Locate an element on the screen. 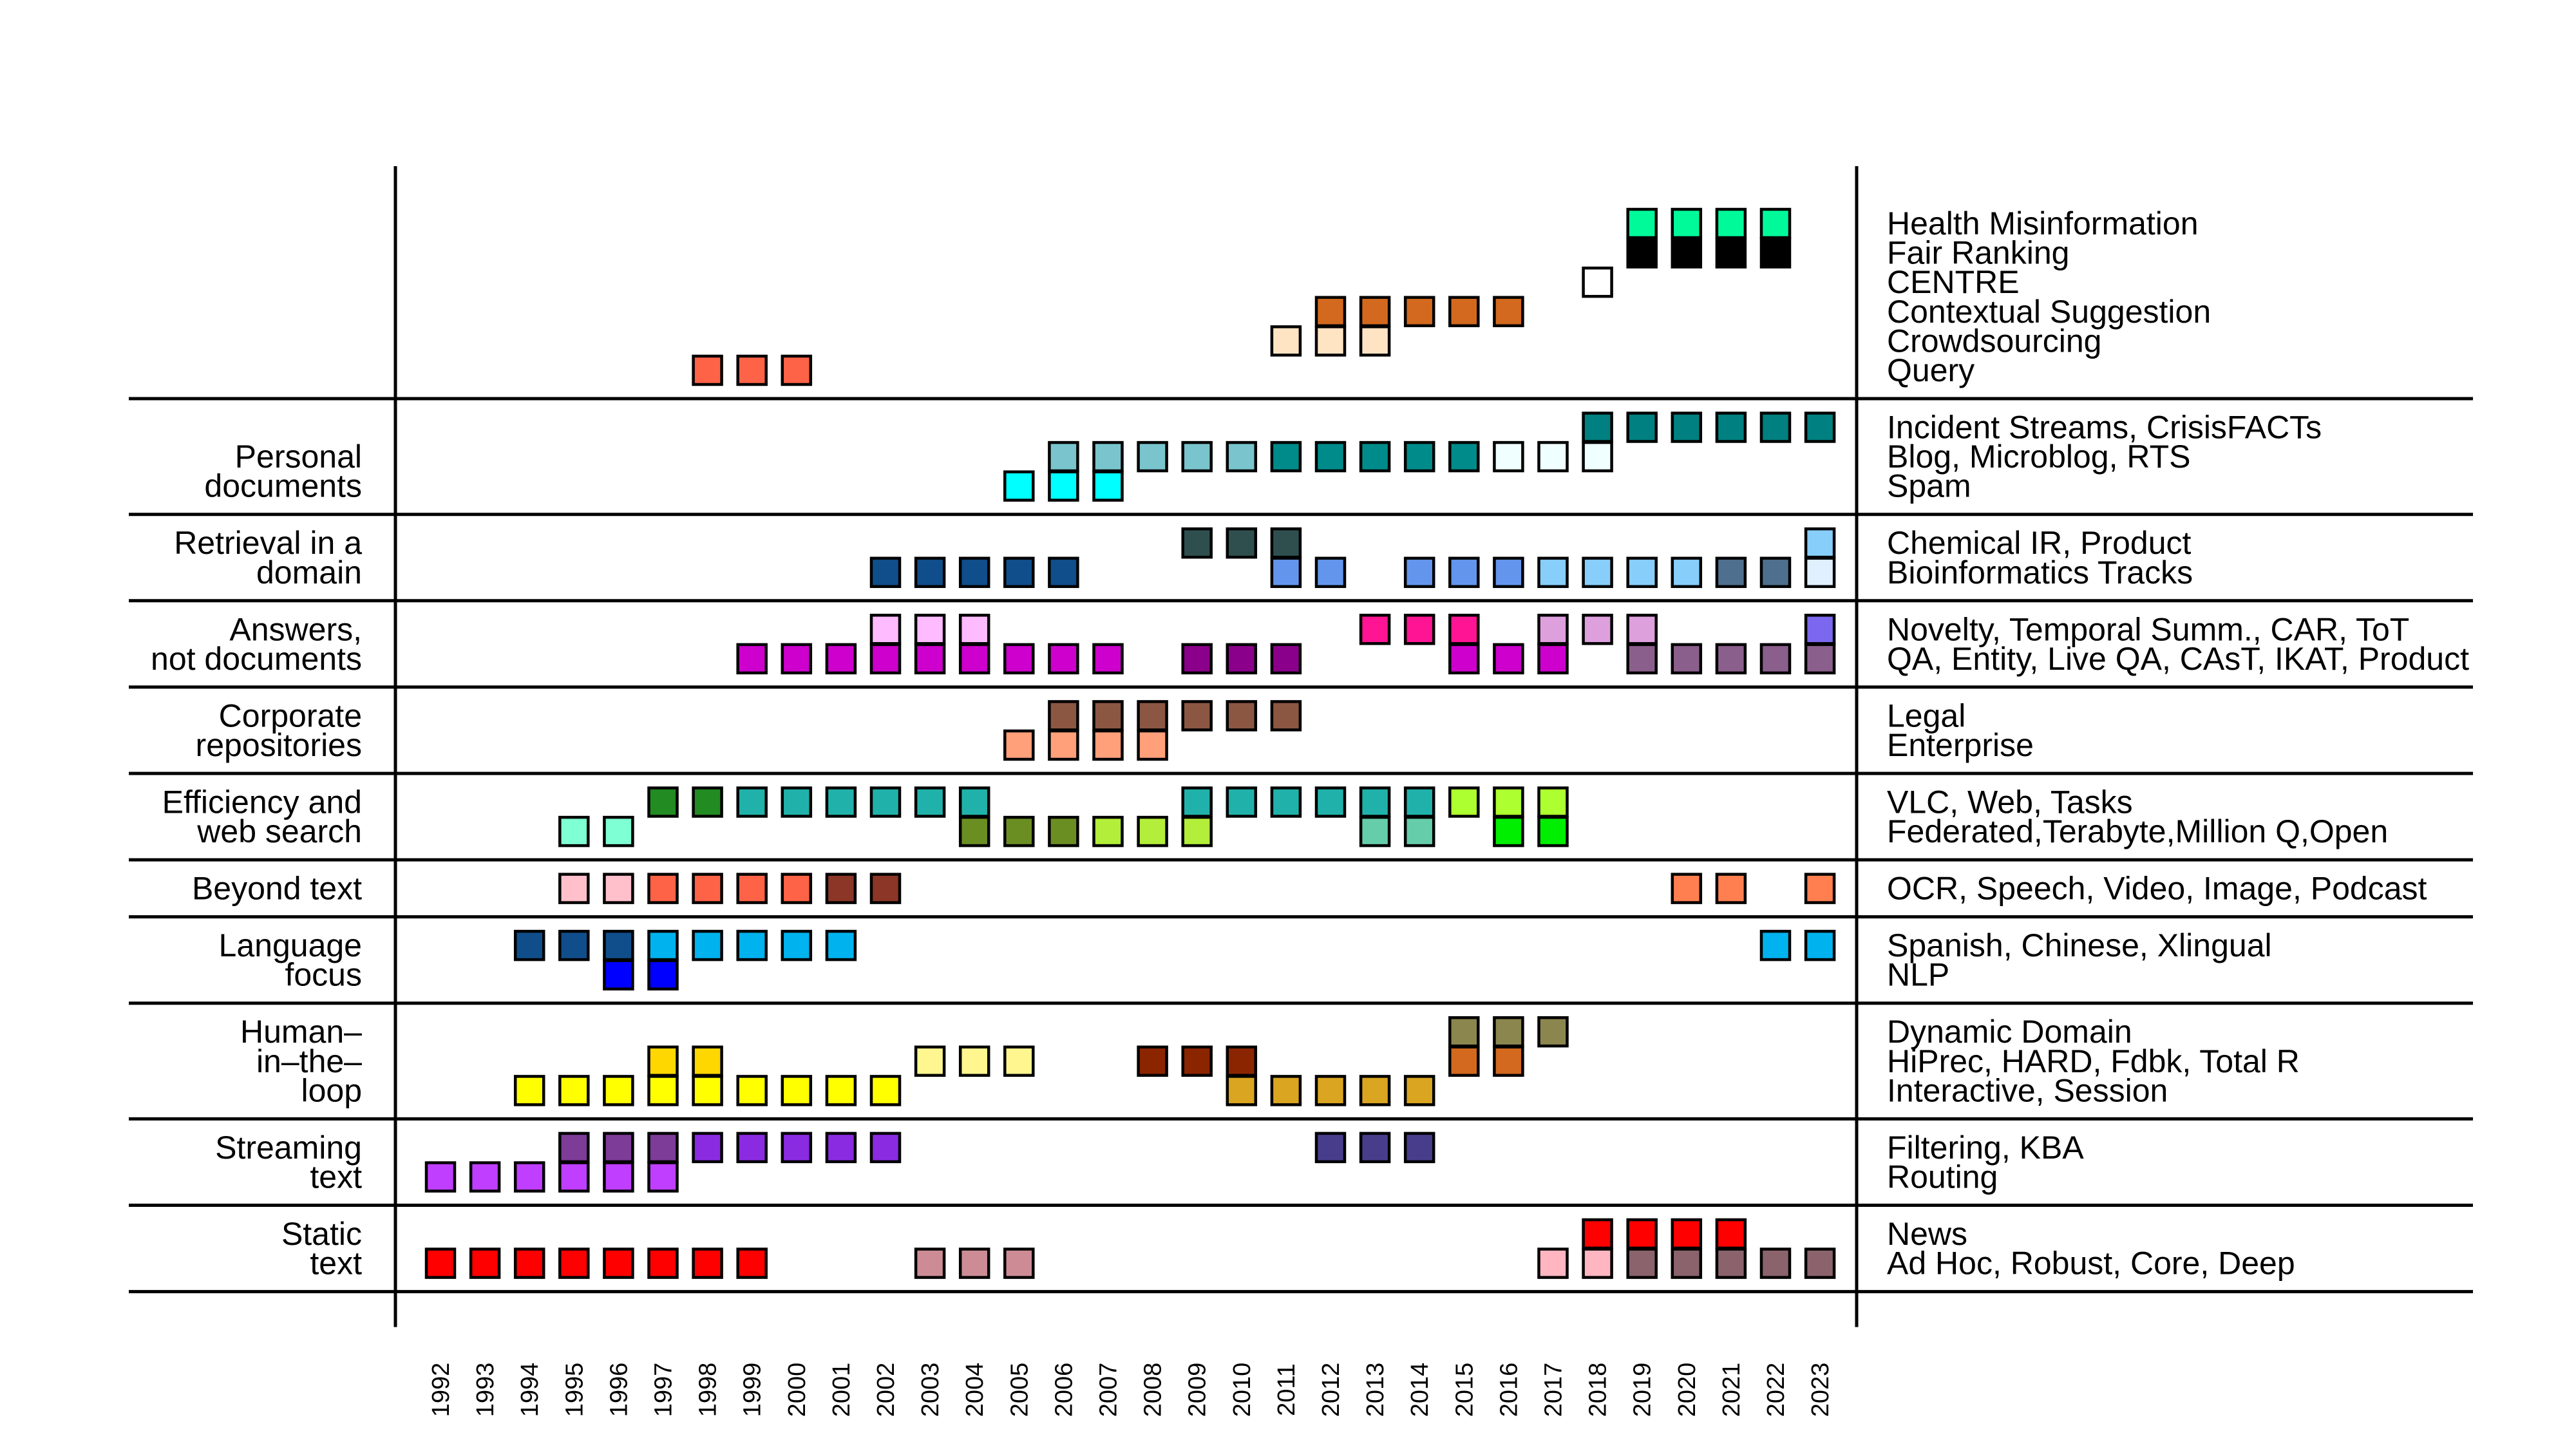 The width and height of the screenshot is (2576, 1449). x-tick-label: 1994 is located at coordinates (530, 1390).